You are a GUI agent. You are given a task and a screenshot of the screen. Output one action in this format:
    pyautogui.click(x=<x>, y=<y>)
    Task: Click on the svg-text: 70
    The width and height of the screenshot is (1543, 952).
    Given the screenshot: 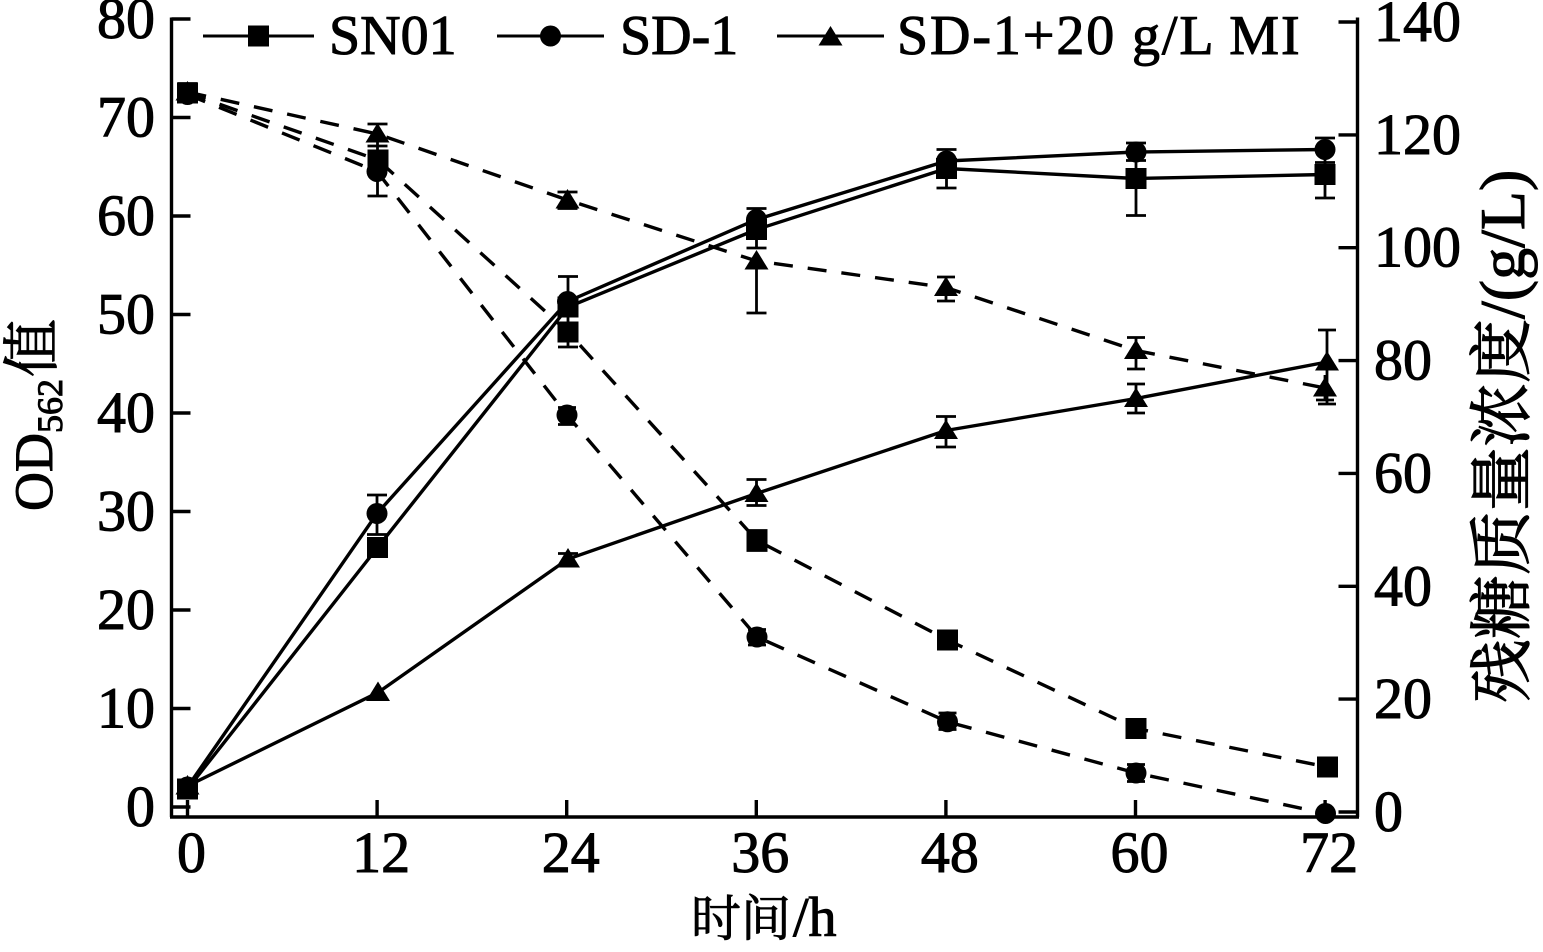 What is the action you would take?
    pyautogui.click(x=126, y=117)
    